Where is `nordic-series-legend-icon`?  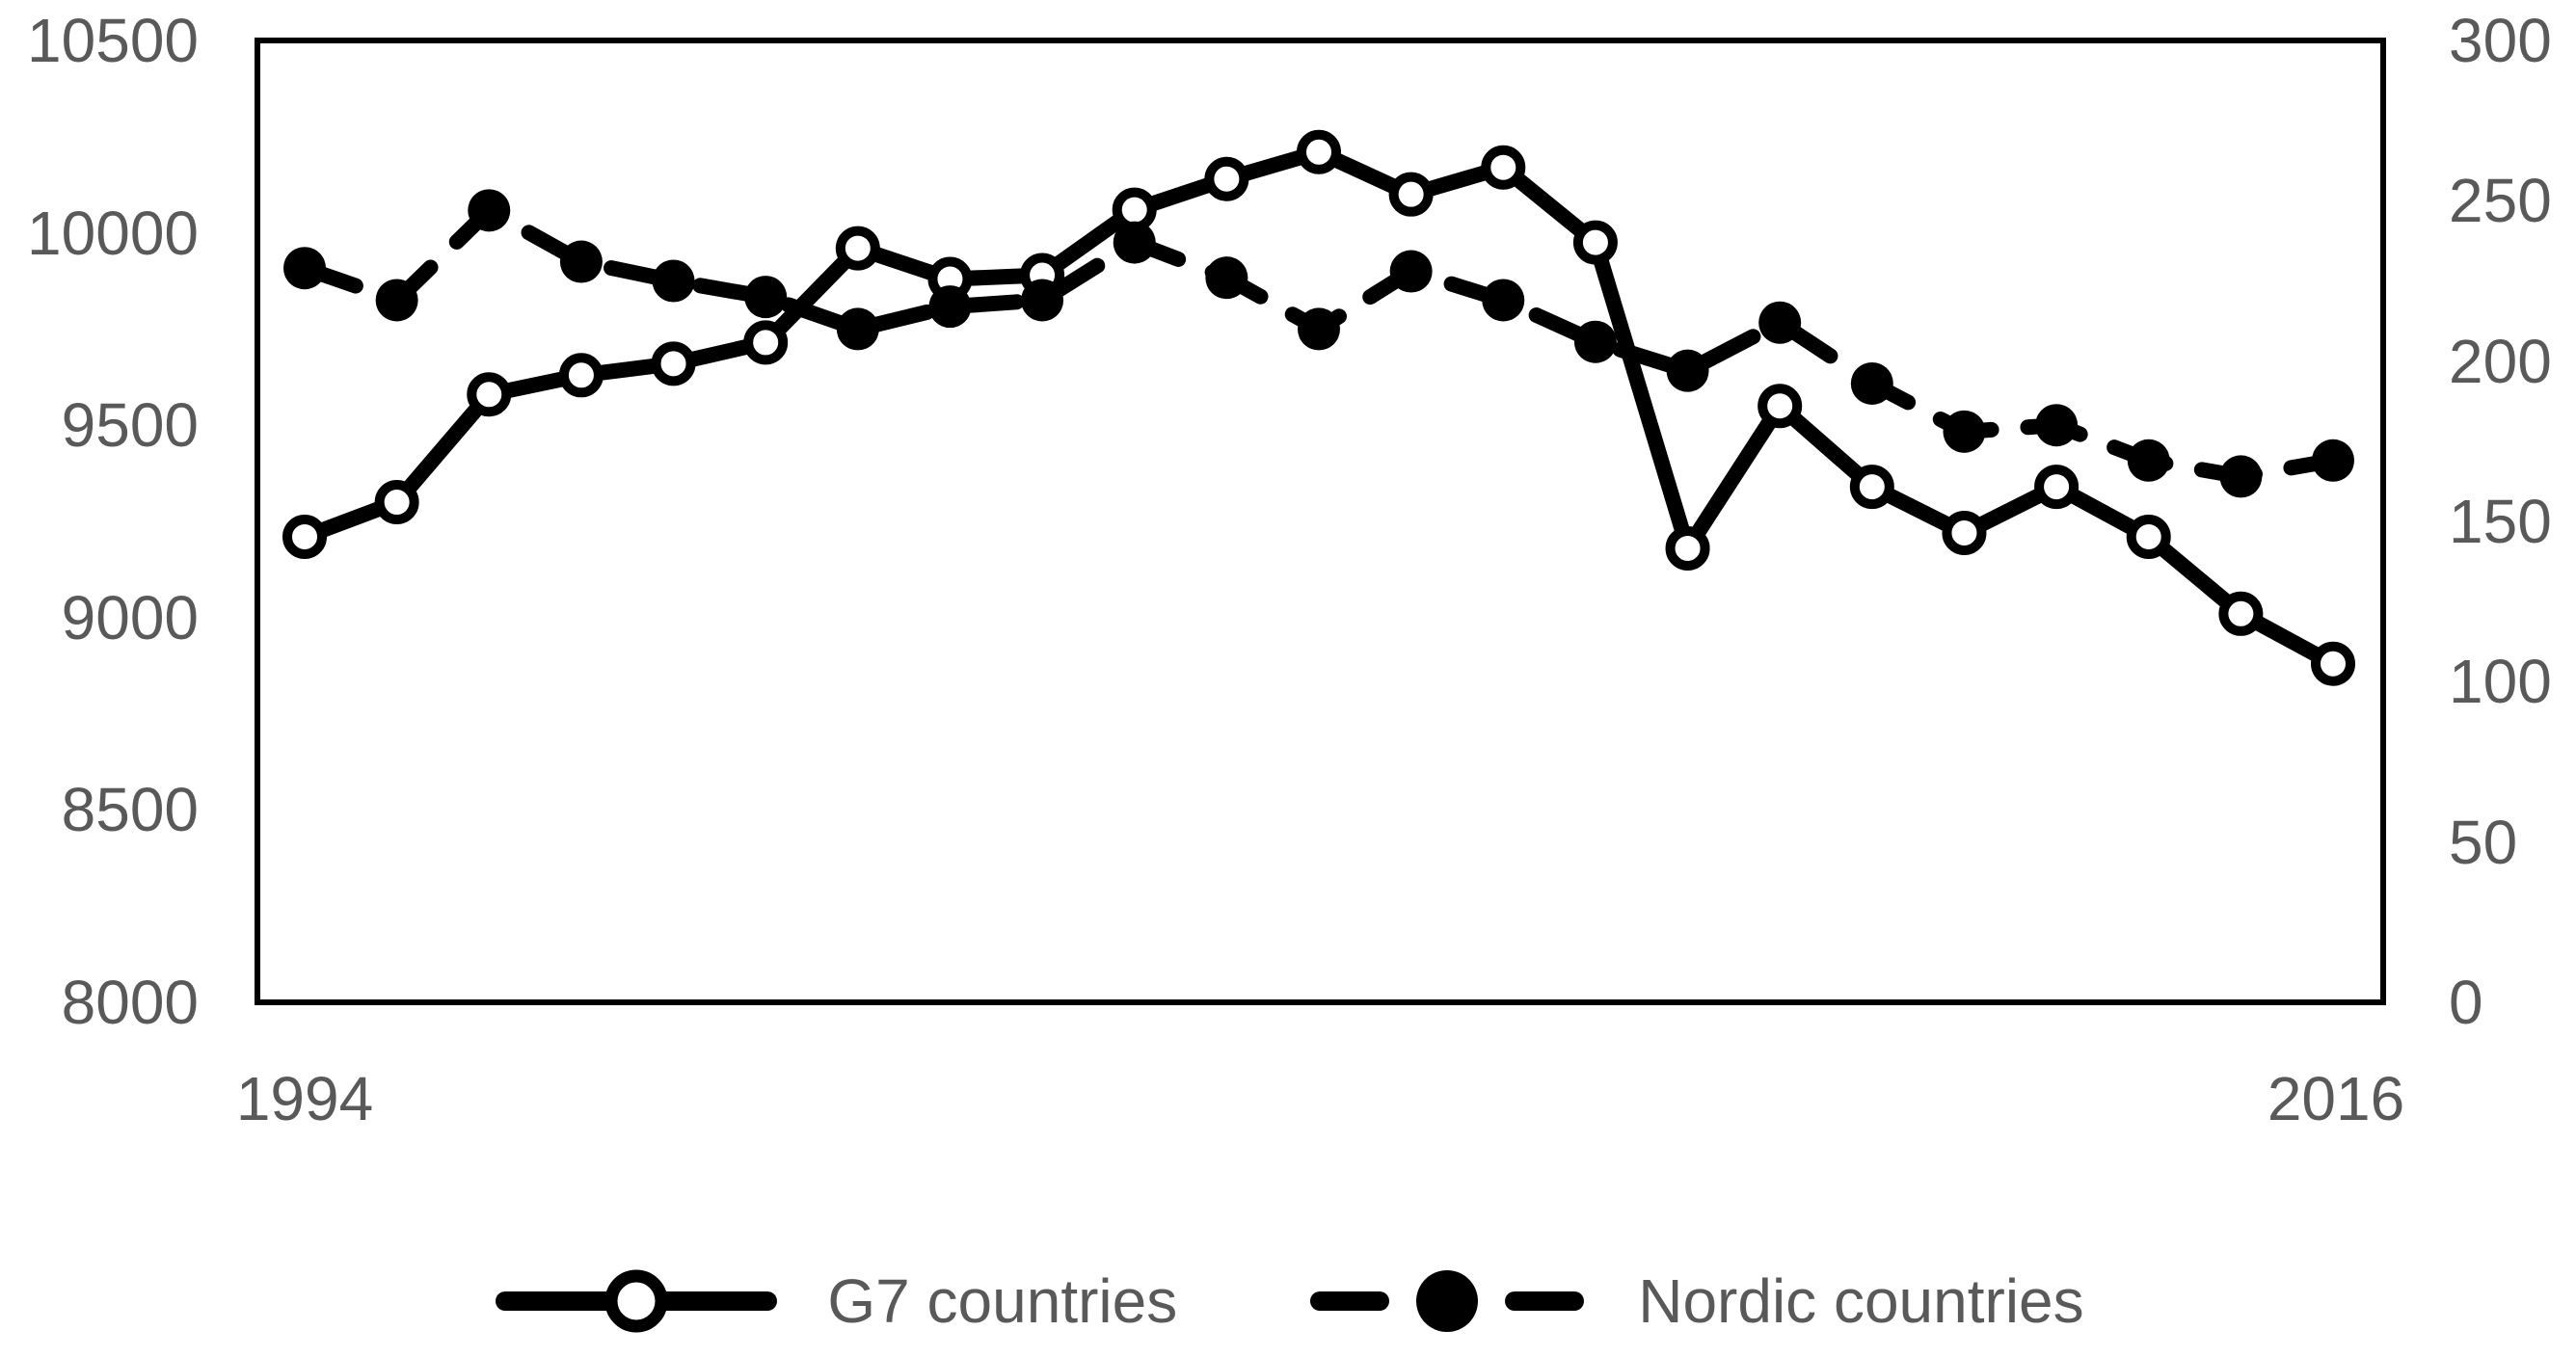
nordic-series-legend-icon is located at coordinates (1448, 1301).